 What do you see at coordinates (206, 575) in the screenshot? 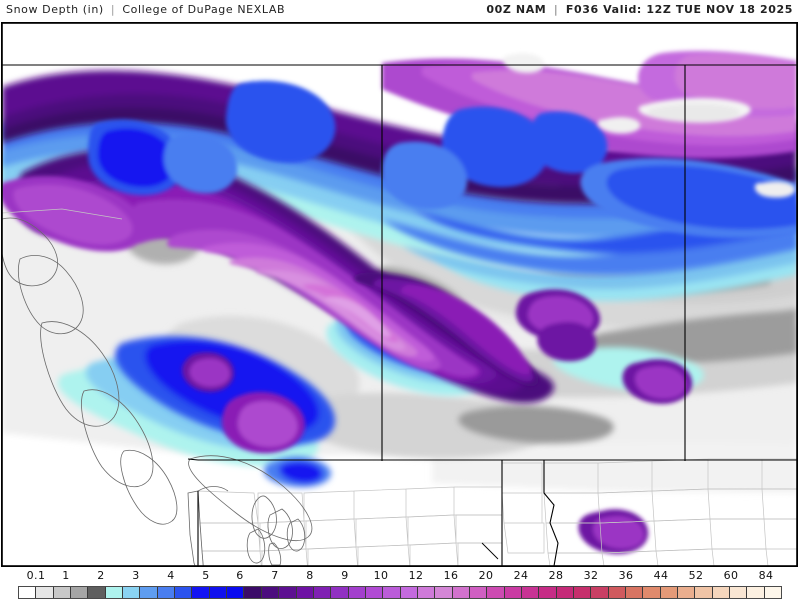
I see `colorbar-tick-label: 5` at bounding box center [206, 575].